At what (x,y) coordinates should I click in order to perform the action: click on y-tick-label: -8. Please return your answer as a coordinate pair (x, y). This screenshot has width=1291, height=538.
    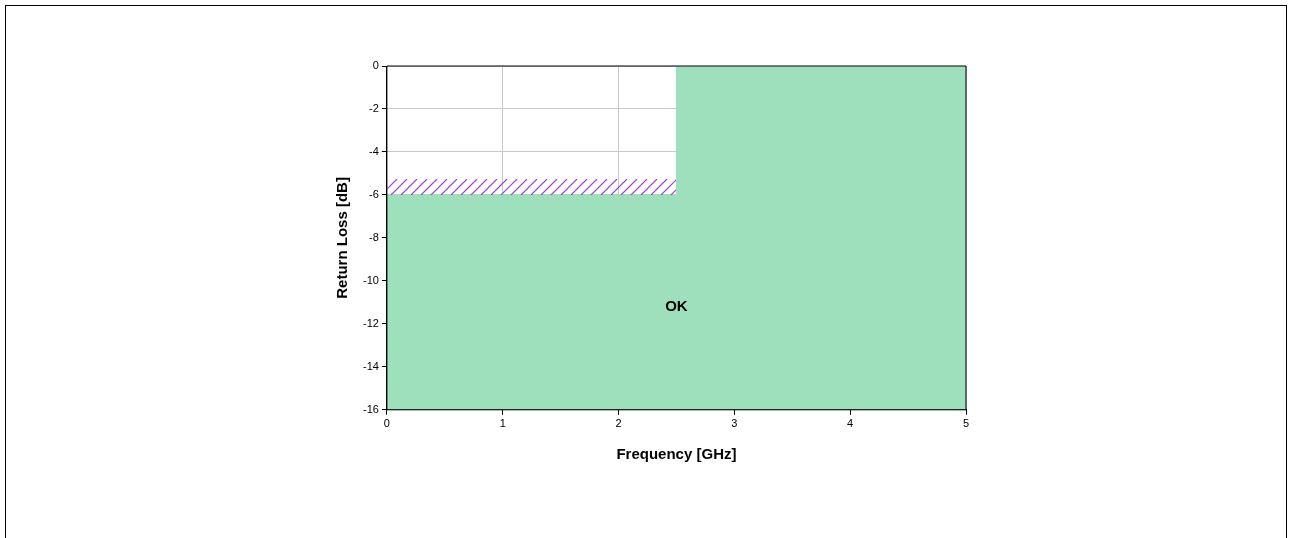
    Looking at the image, I should click on (374, 236).